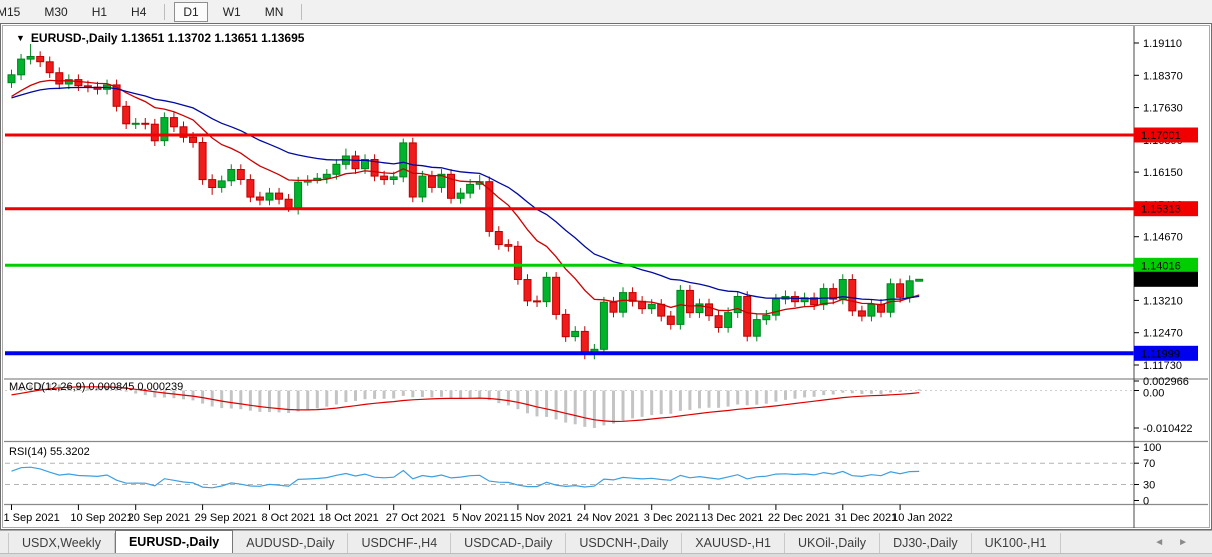 Image resolution: width=1212 pixels, height=557 pixels. What do you see at coordinates (1161, 210) in the screenshot?
I see `svg-text: 1.15313` at bounding box center [1161, 210].